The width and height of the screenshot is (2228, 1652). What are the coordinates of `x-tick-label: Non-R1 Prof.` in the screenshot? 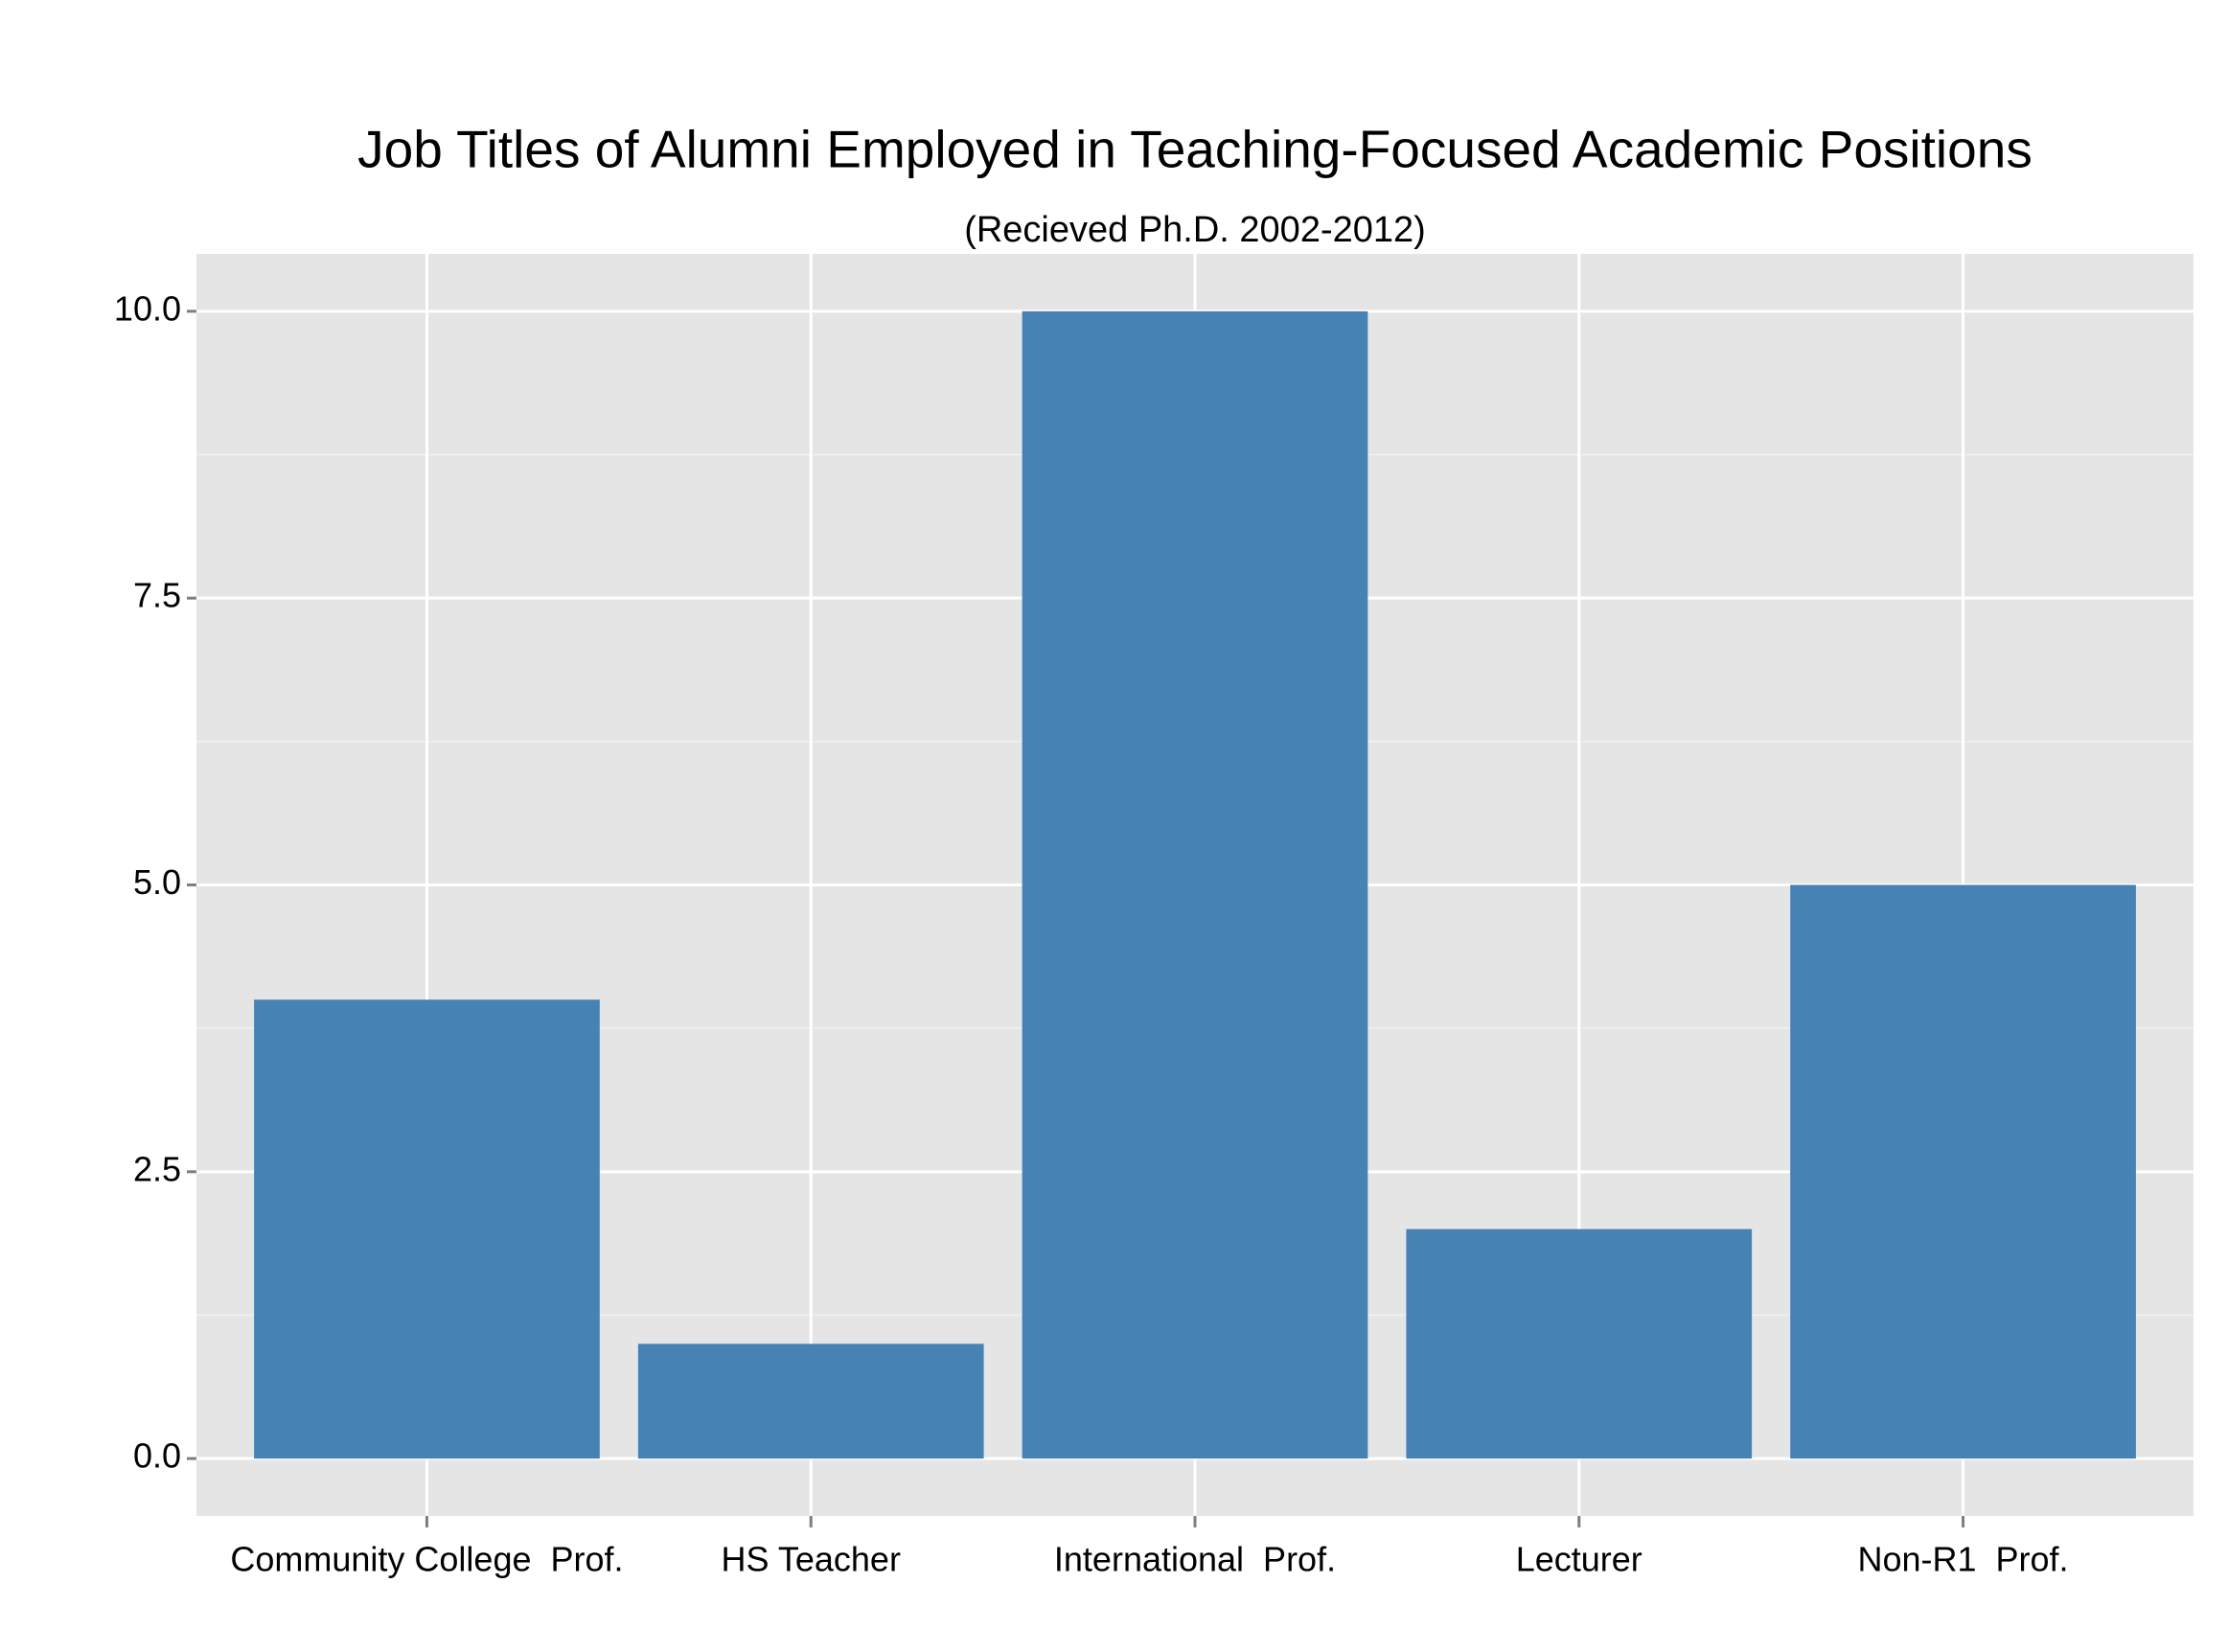 It's located at (1962, 1559).